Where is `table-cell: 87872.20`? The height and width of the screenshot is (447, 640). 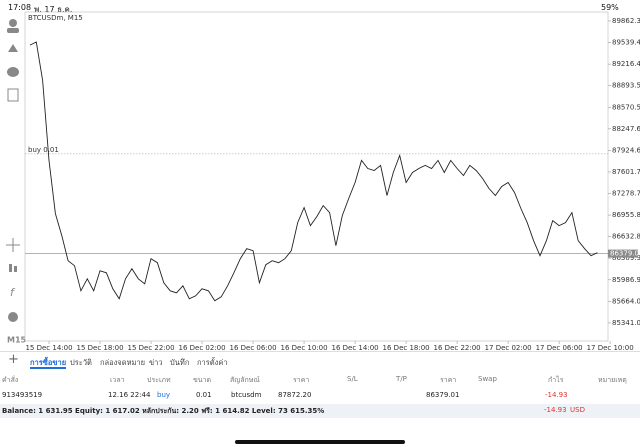 table-cell: 87872.20 is located at coordinates (295, 395).